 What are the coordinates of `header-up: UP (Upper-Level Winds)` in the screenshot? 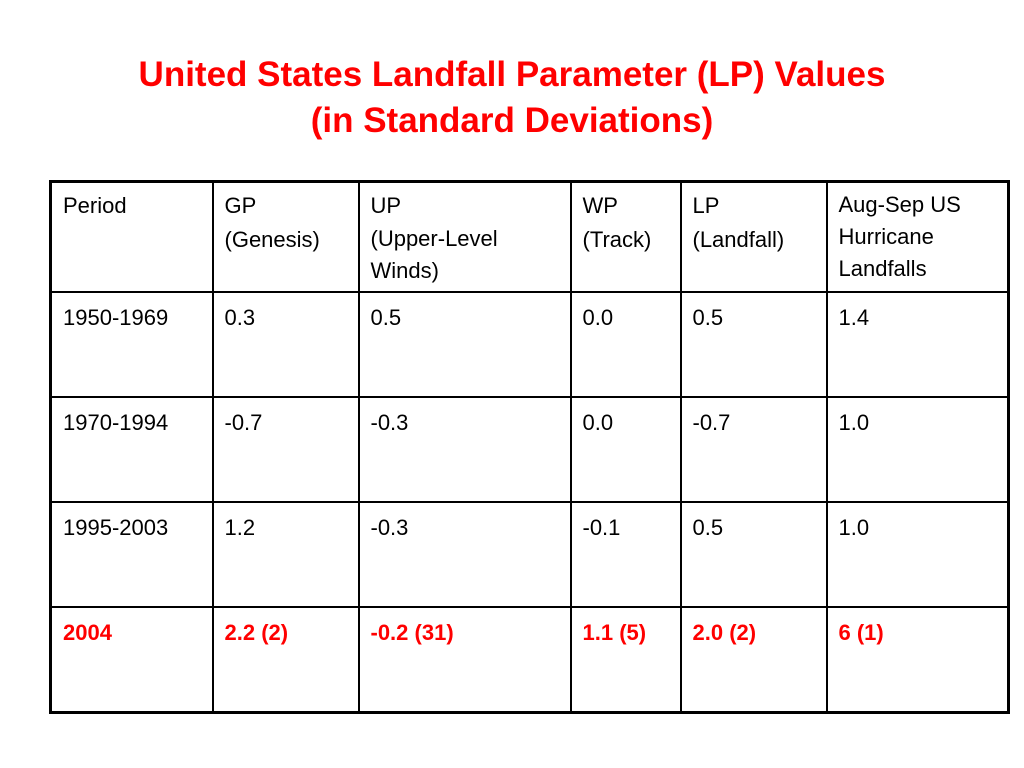 It's located at (464, 236).